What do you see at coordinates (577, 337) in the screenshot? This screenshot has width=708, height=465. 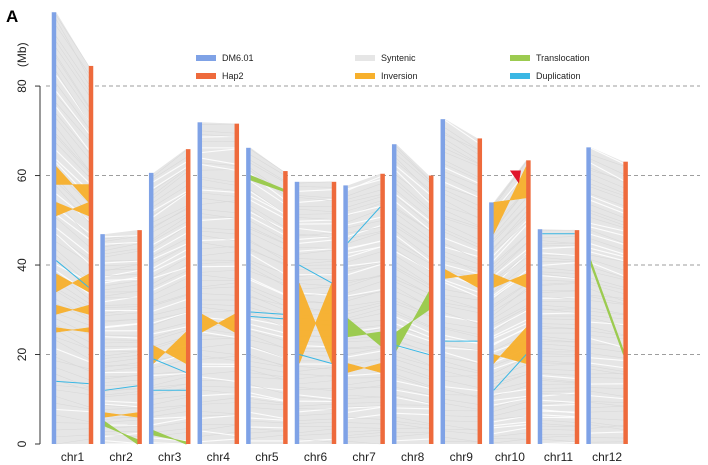 I see `bar-chr11-hap2` at bounding box center [577, 337].